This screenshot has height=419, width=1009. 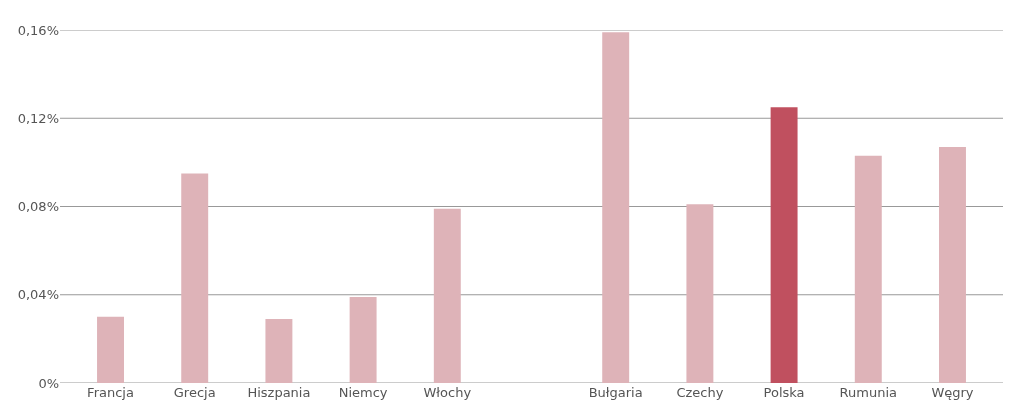 What do you see at coordinates (48, 383) in the screenshot?
I see `y-tick-label: 0%` at bounding box center [48, 383].